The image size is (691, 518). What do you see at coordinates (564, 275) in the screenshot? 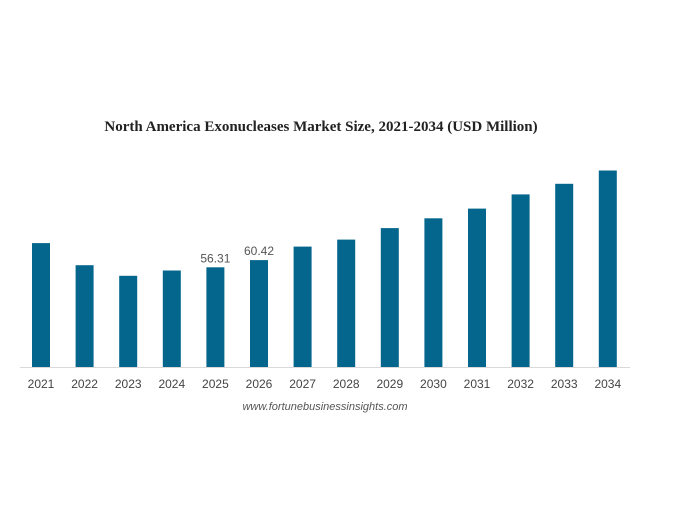
I see `bar-2033` at bounding box center [564, 275].